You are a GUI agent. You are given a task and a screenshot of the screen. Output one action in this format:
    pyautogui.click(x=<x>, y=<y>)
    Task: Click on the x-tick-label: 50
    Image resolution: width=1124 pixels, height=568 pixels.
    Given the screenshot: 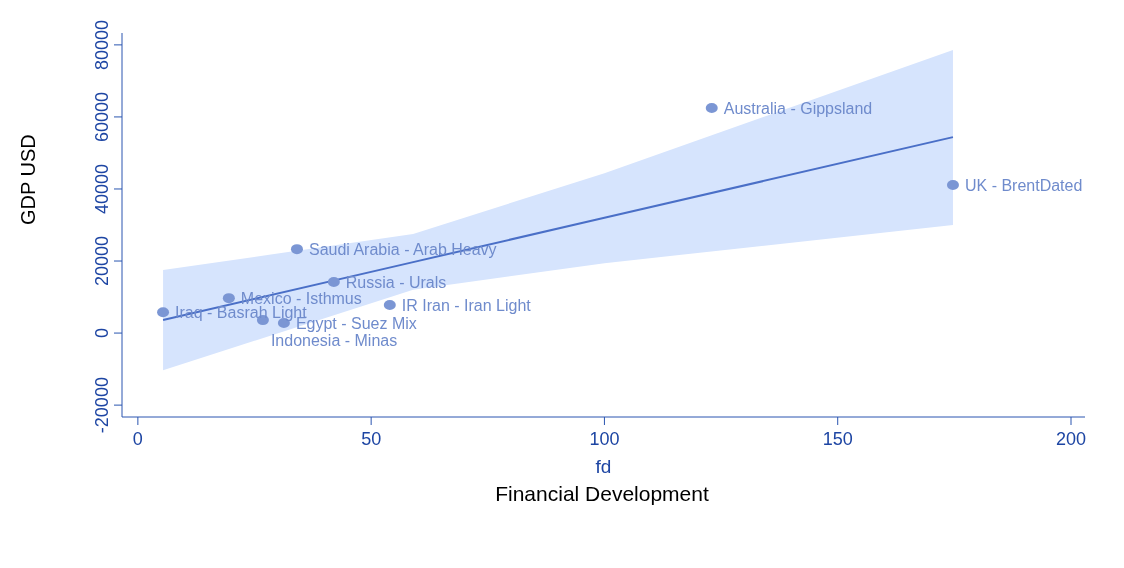 What is the action you would take?
    pyautogui.click(x=371, y=439)
    